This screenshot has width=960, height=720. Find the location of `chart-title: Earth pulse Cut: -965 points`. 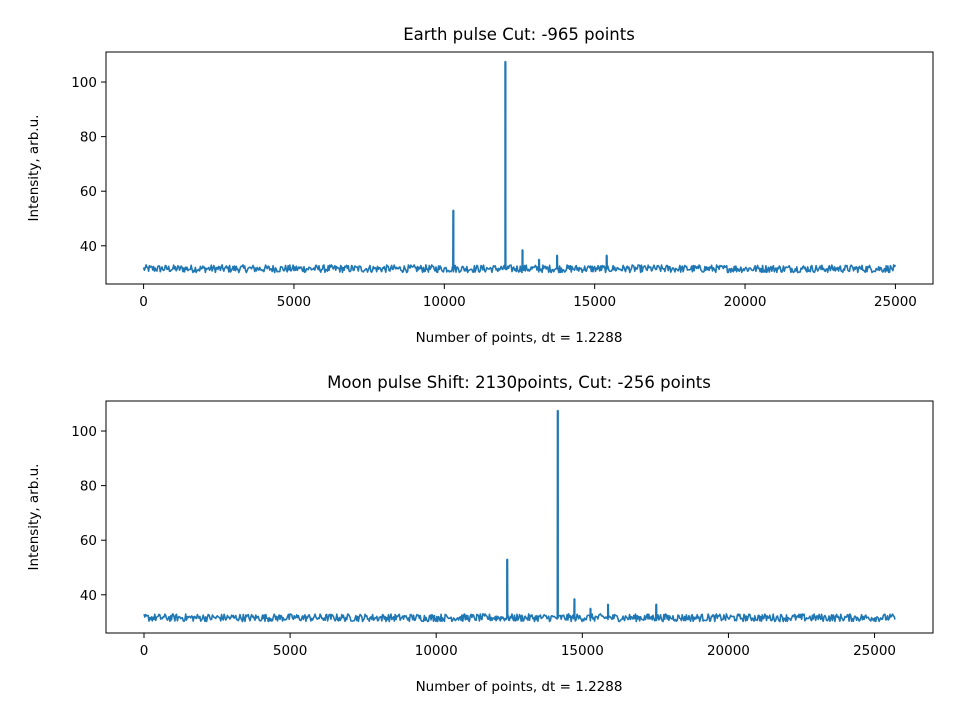

chart-title: Earth pulse Cut: -965 points is located at coordinates (519, 34).